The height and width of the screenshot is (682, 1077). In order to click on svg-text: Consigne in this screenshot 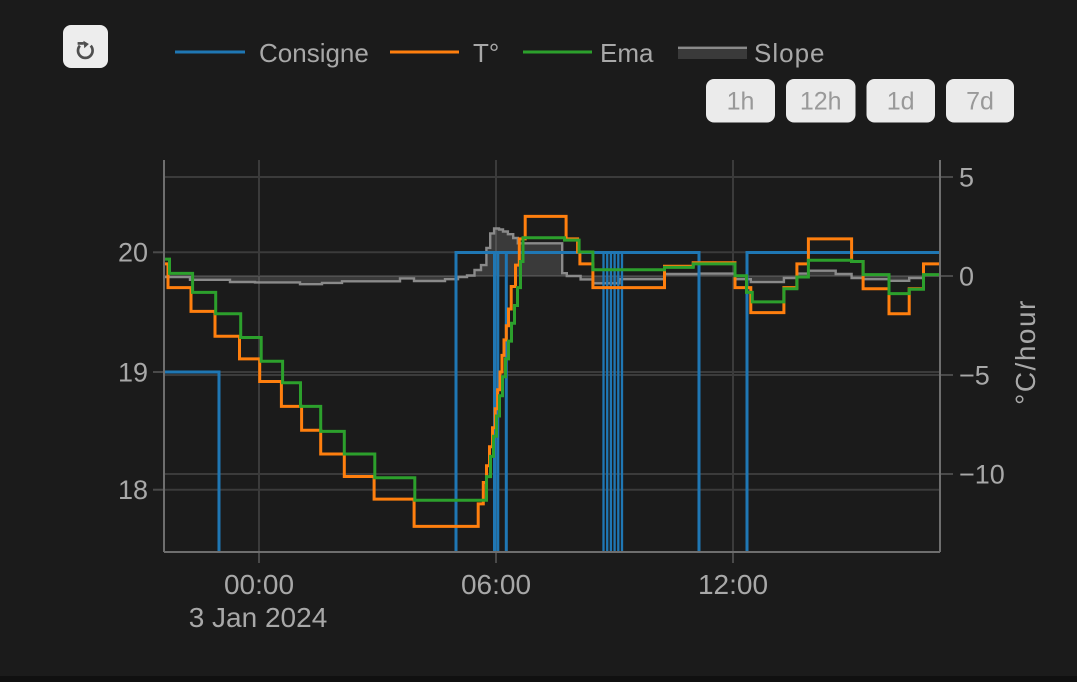, I will do `click(314, 53)`.